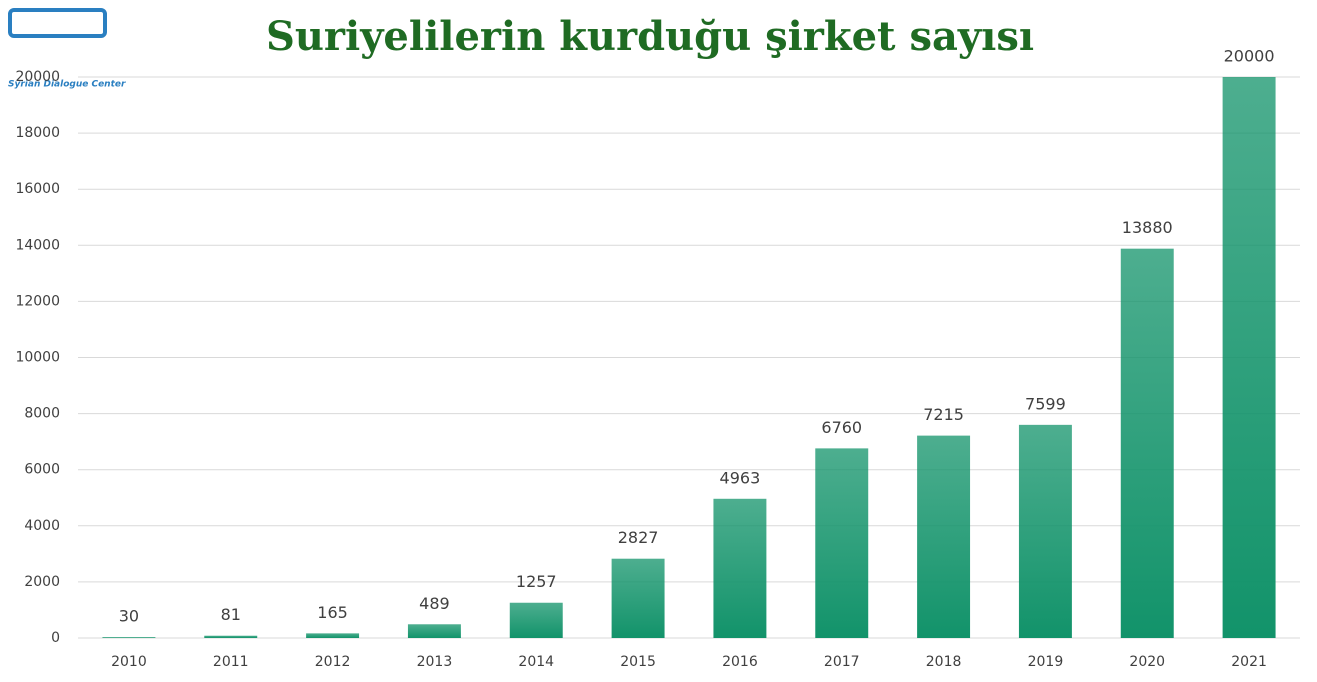 The height and width of the screenshot is (682, 1317). Describe the element at coordinates (434, 603) in the screenshot. I see `value-label: 489` at that location.